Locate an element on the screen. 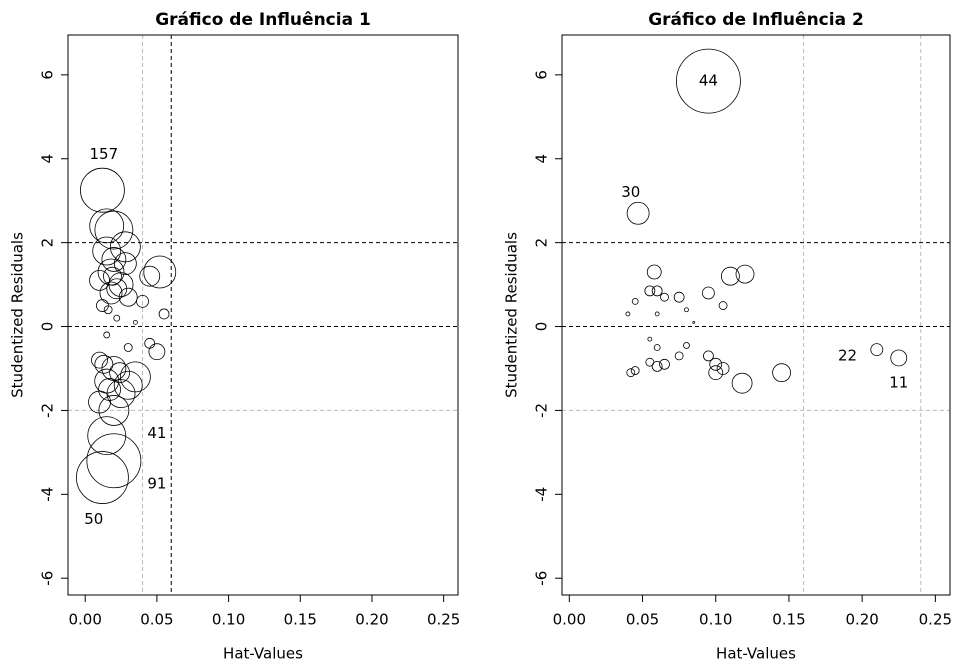  y-tick-label: -2 is located at coordinates (542, 410).